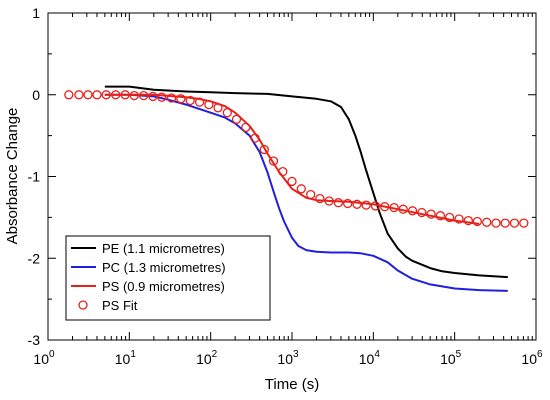 This screenshot has width=550, height=400. I want to click on y-tick-label: -1, so click(34, 177).